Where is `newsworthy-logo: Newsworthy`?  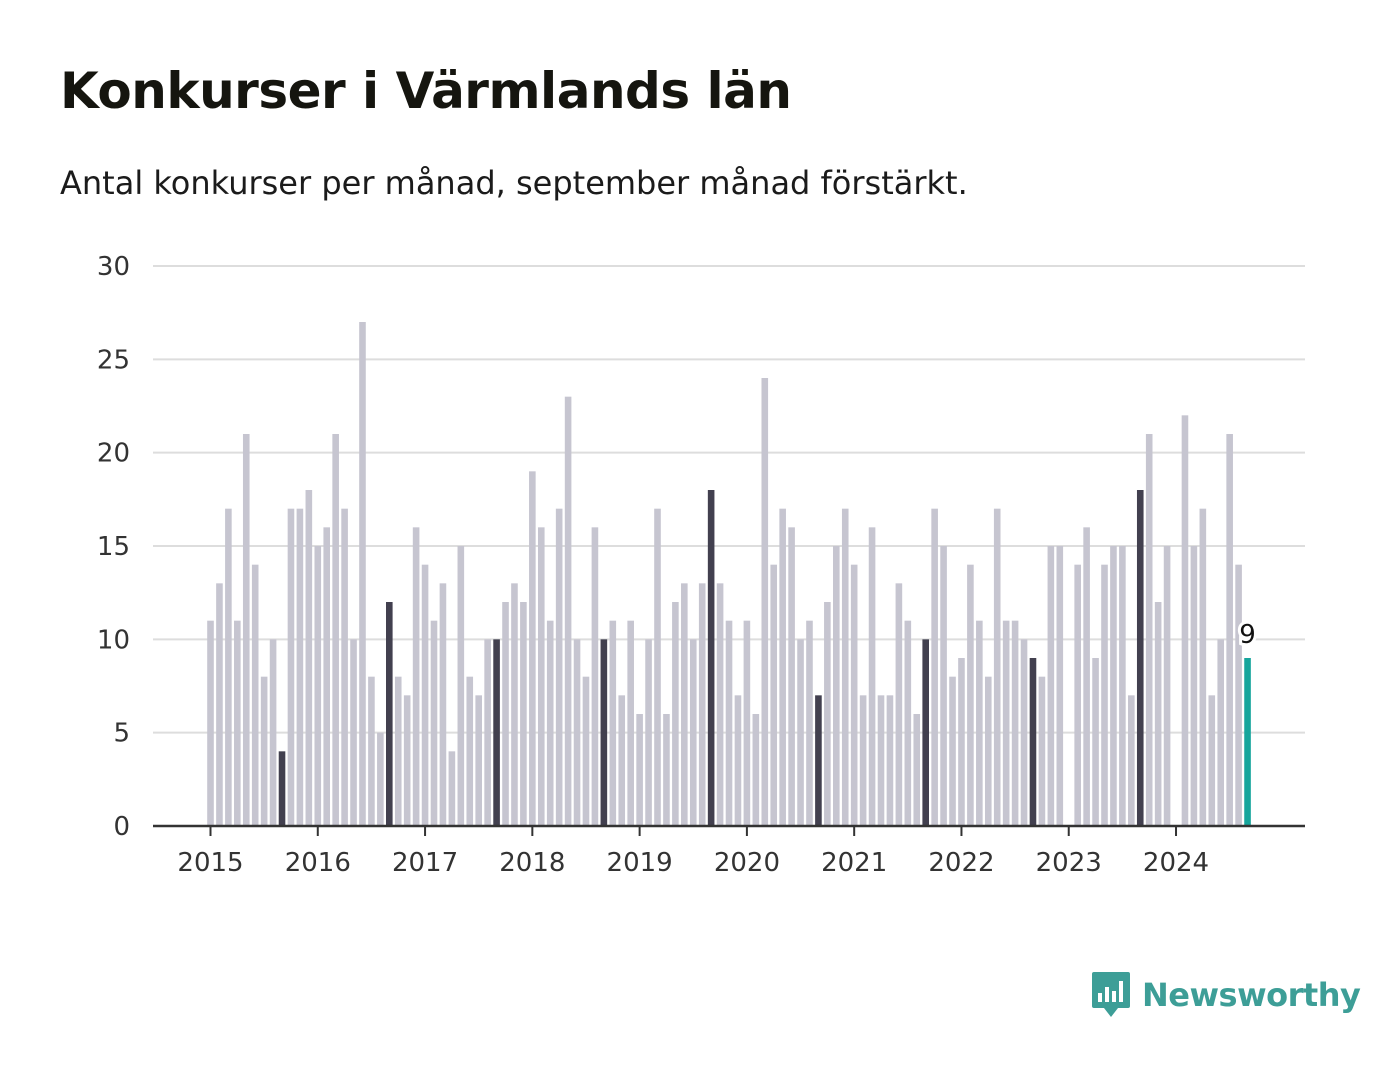 newsworthy-logo: Newsworthy is located at coordinates (1225, 995).